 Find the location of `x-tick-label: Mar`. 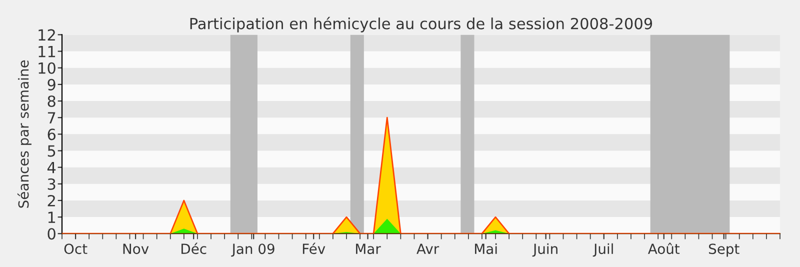

x-tick-label: Mar is located at coordinates (368, 249).